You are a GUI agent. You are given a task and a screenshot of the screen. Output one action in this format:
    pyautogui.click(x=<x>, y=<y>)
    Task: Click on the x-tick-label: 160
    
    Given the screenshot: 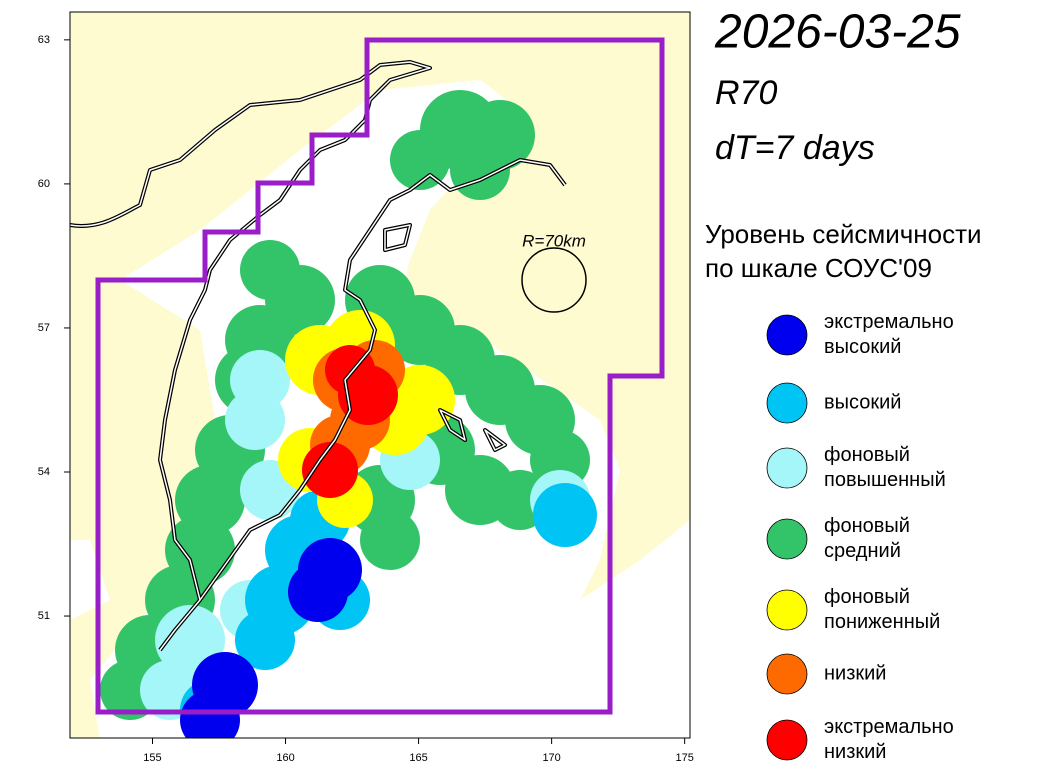 What is the action you would take?
    pyautogui.click(x=285, y=758)
    